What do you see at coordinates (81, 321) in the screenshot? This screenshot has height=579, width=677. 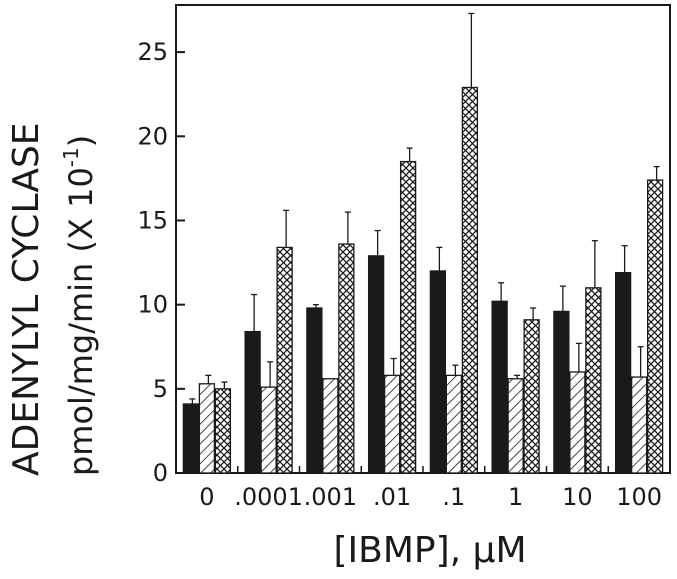 I see `y-axis-title-units: pmol/mg/min (X 10` at bounding box center [81, 321].